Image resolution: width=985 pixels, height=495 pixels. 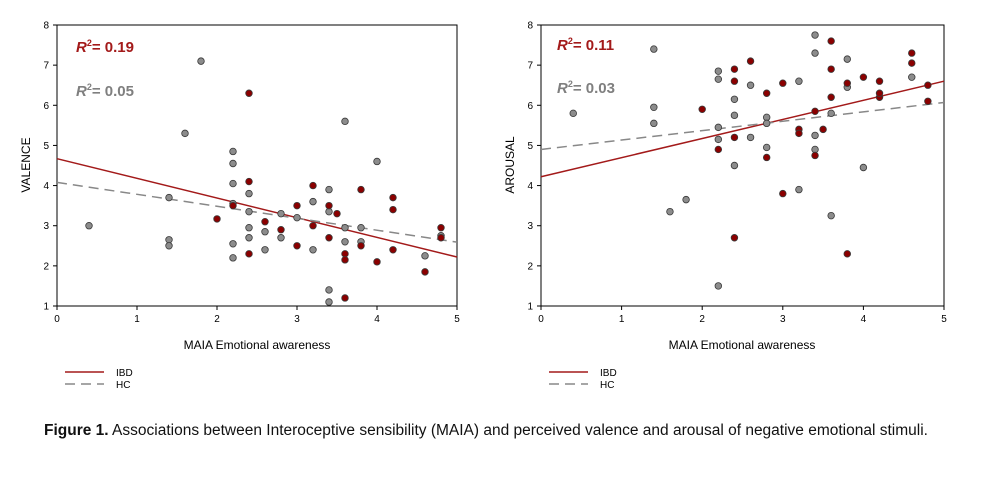 What do you see at coordinates (57, 319) in the screenshot?
I see `x-tick-label: 0` at bounding box center [57, 319].